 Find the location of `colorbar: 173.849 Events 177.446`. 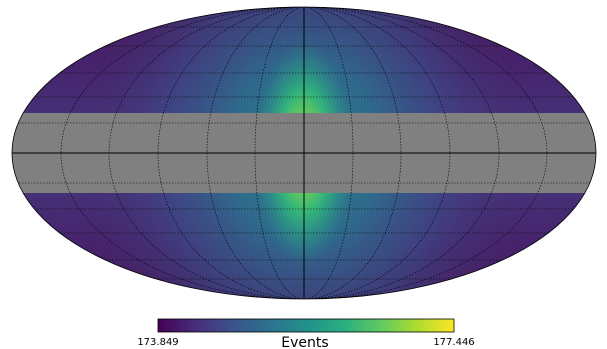

colorbar: 173.849 Events 177.446 is located at coordinates (306, 333).